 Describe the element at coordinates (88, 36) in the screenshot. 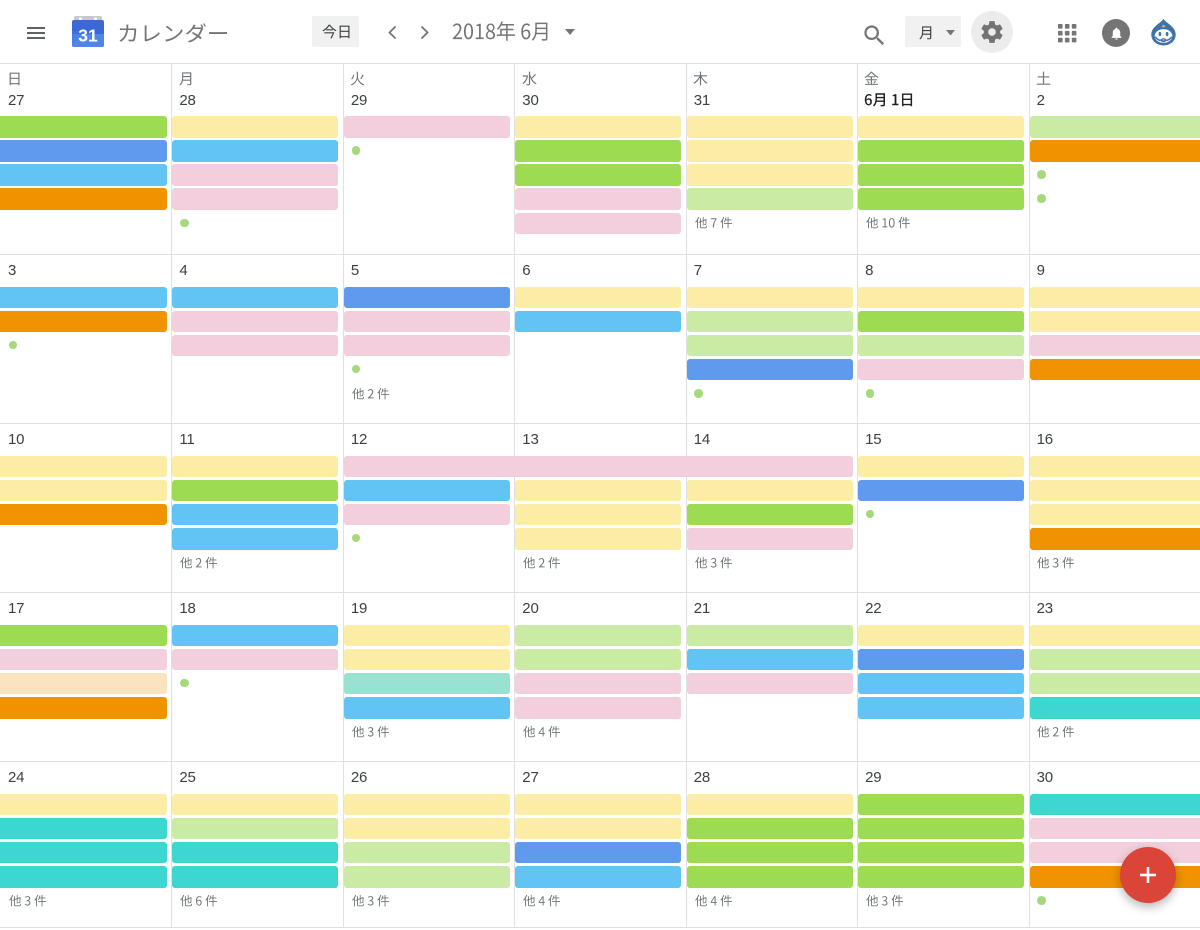

I see `svg-text: 31` at that location.